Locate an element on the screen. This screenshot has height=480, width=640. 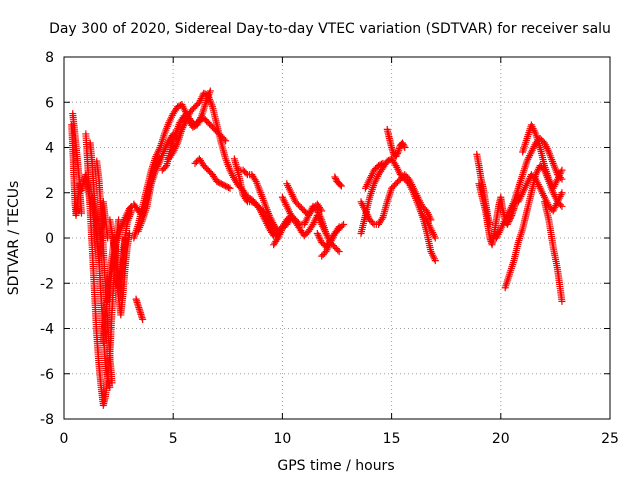
x-axis-label: GPS time / hours is located at coordinates (335, 466).